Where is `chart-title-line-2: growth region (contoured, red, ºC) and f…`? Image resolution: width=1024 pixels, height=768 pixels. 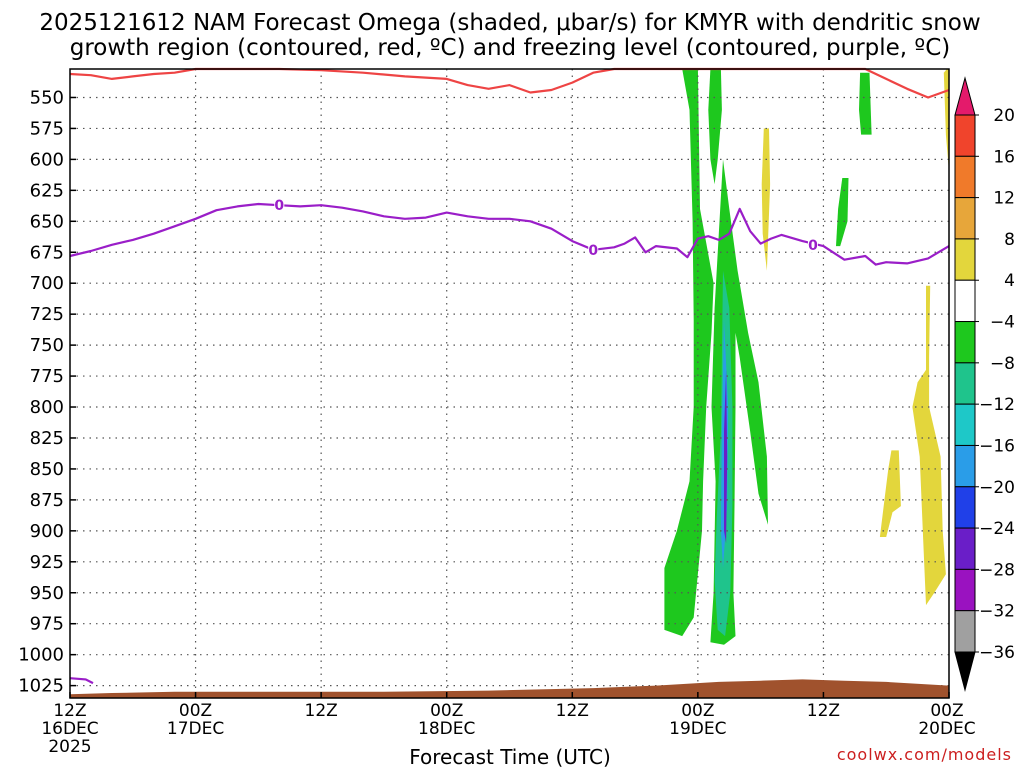 chart-title-line-2: growth region (contoured, red, ºC) and f… is located at coordinates (510, 48).